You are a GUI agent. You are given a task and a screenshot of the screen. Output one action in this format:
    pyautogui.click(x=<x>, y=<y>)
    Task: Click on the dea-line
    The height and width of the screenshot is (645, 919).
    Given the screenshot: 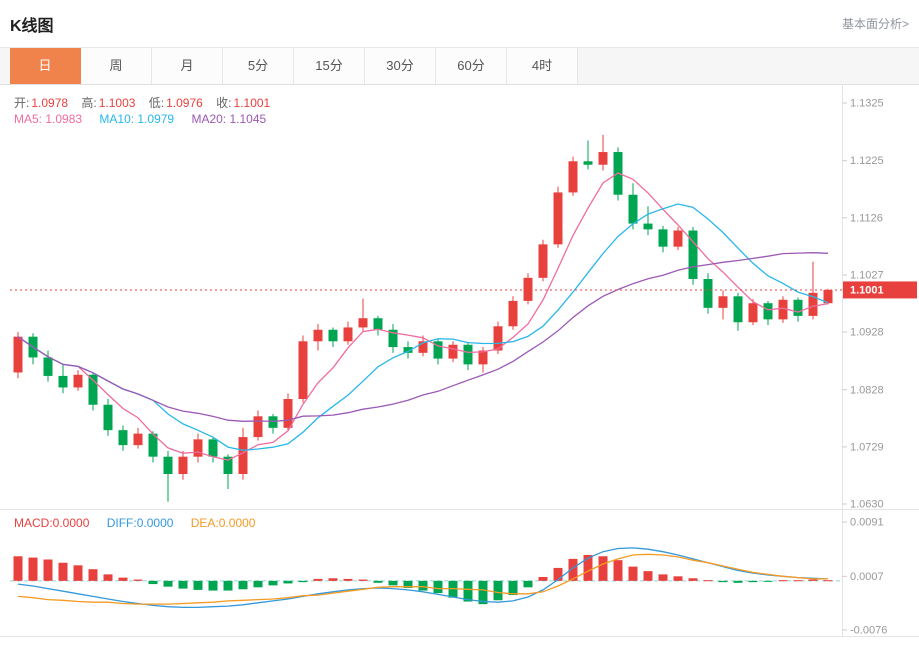 What is the action you would take?
    pyautogui.click(x=422, y=579)
    